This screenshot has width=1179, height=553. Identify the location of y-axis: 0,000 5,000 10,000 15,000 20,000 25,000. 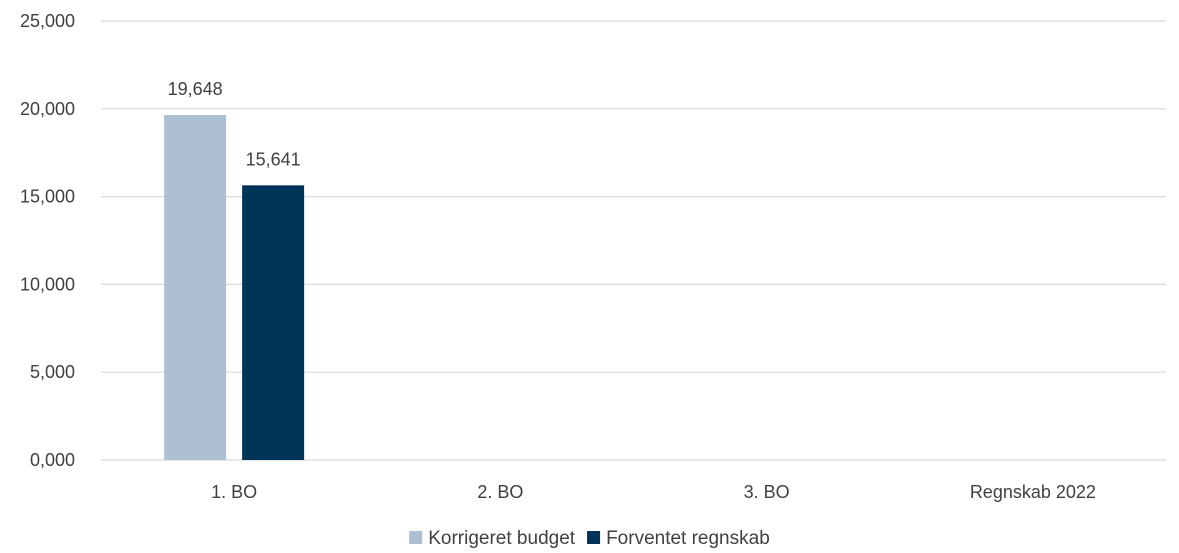
(47, 240).